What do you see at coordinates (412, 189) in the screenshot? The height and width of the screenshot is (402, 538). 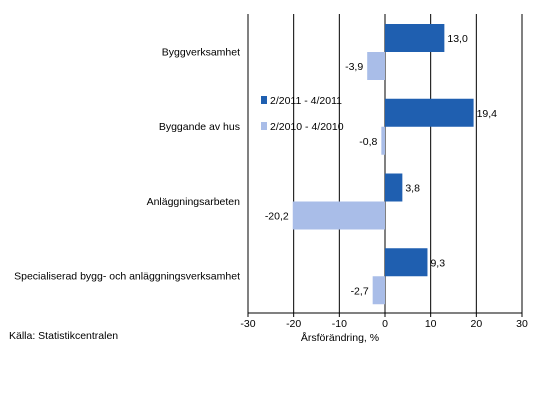 I see `data-label: 3,8` at bounding box center [412, 189].